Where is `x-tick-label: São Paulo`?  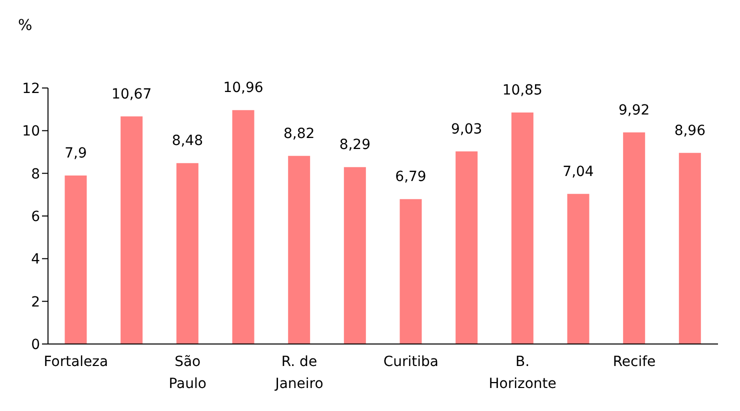
x-tick-label: São Paulo is located at coordinates (187, 373).